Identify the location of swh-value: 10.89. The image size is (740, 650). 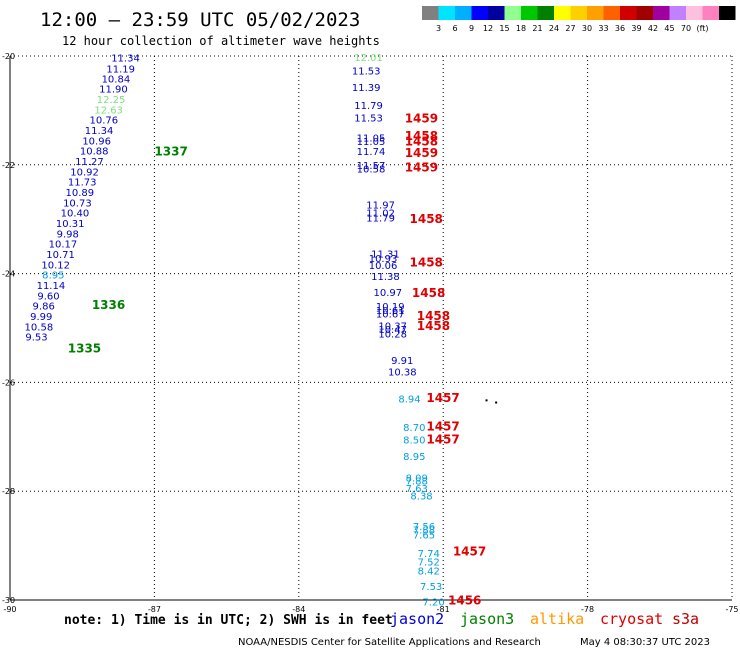
(79, 193).